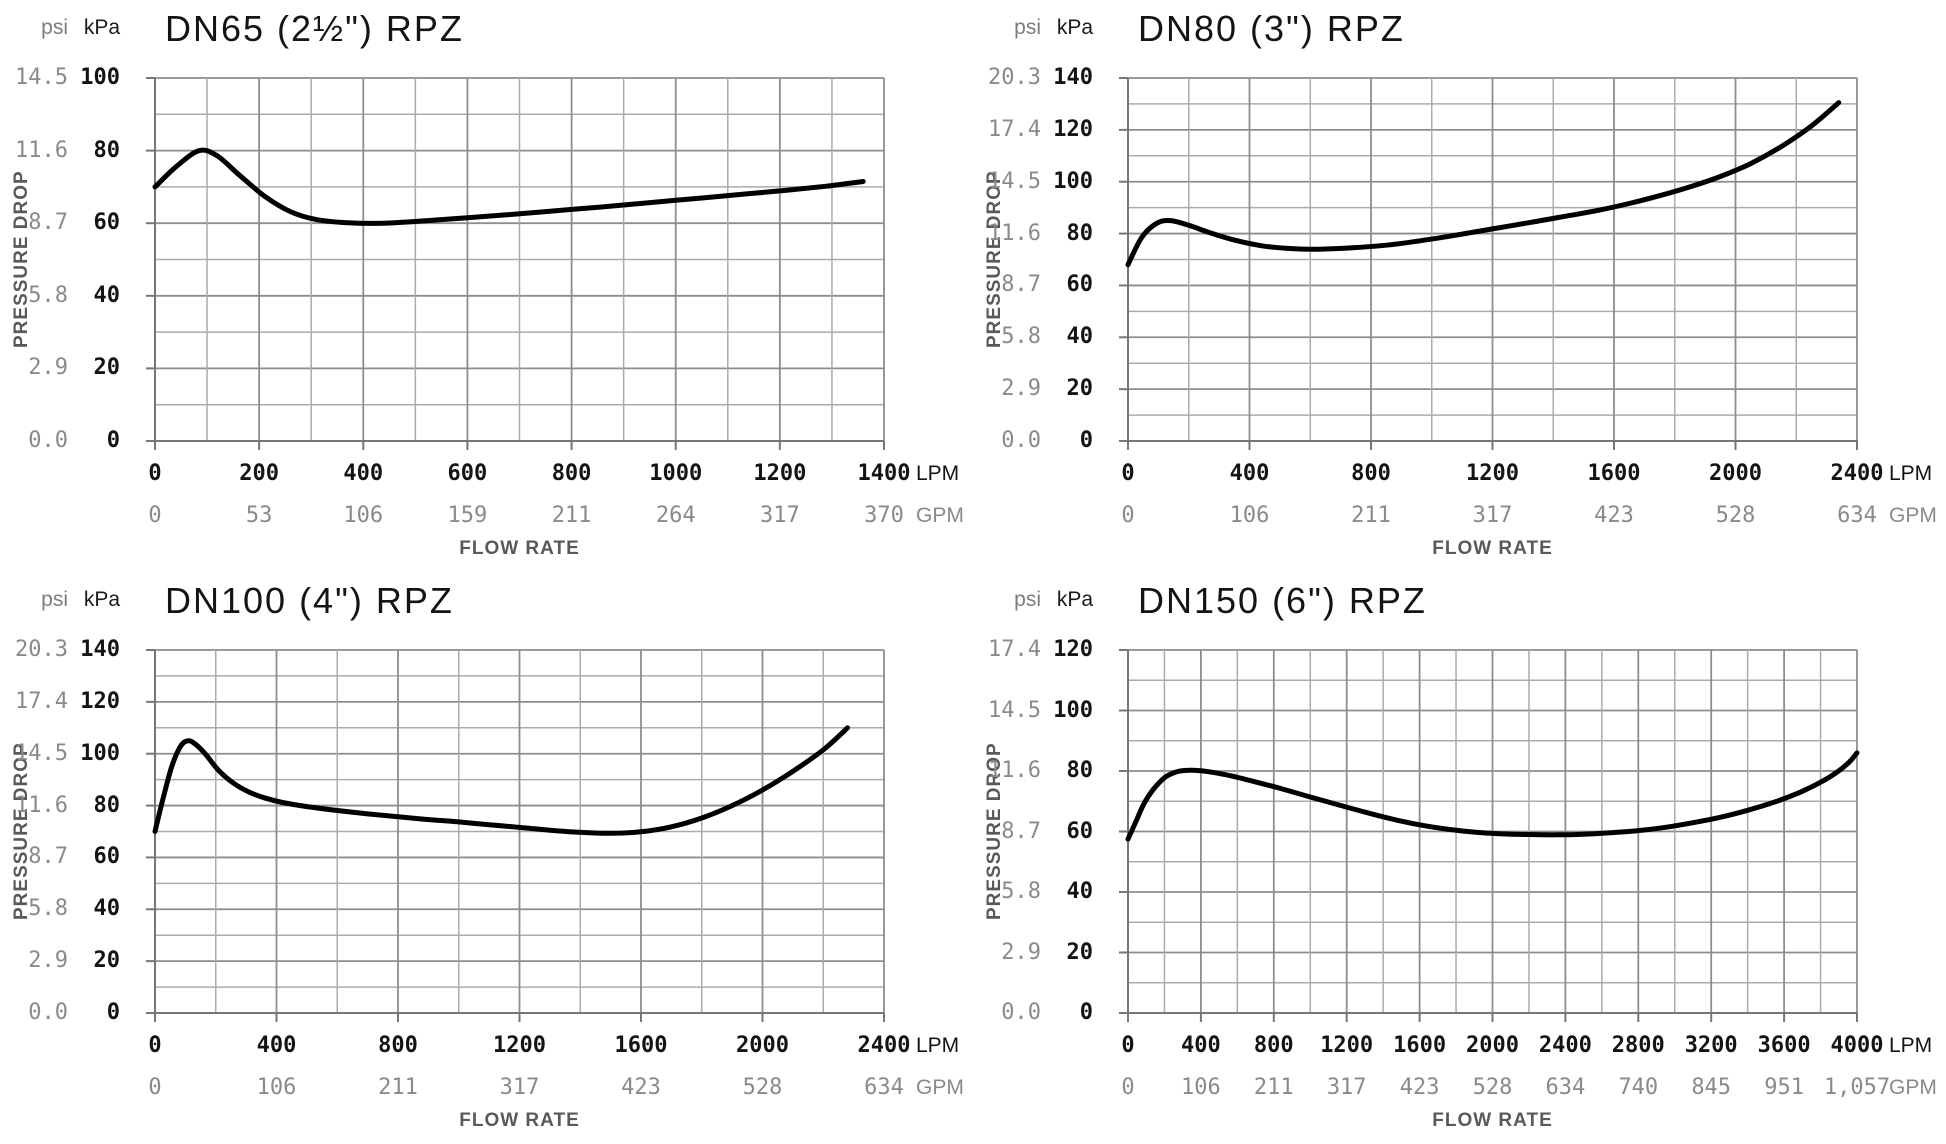  Describe the element at coordinates (259, 473) in the screenshot. I see `lpm-tick-label: 200` at that location.